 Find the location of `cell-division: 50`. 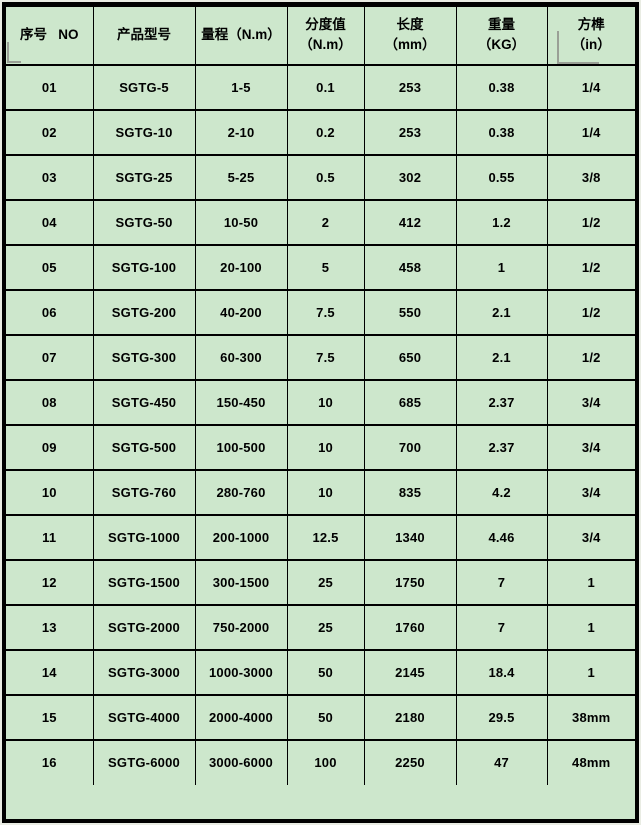

cell-division: 50 is located at coordinates (325, 672).